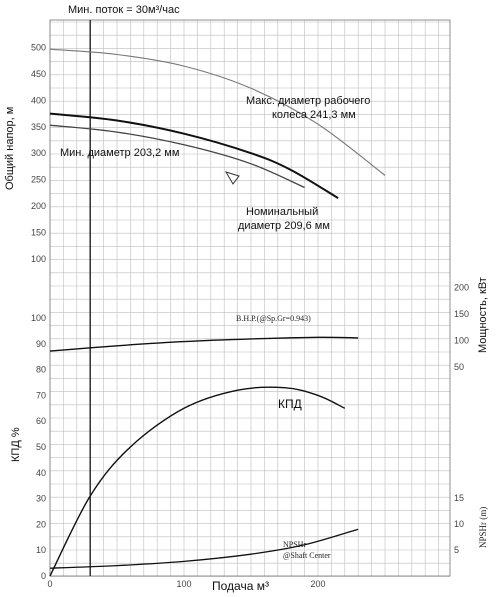 The image size is (500, 597). What do you see at coordinates (459, 367) in the screenshot?
I see `power-tick-label: 50` at bounding box center [459, 367].